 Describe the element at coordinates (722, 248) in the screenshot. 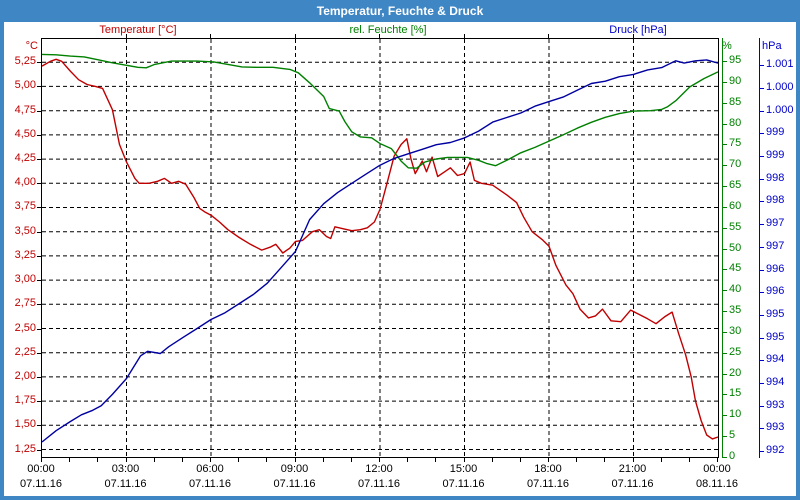

I see `humidity-axis-line` at that location.